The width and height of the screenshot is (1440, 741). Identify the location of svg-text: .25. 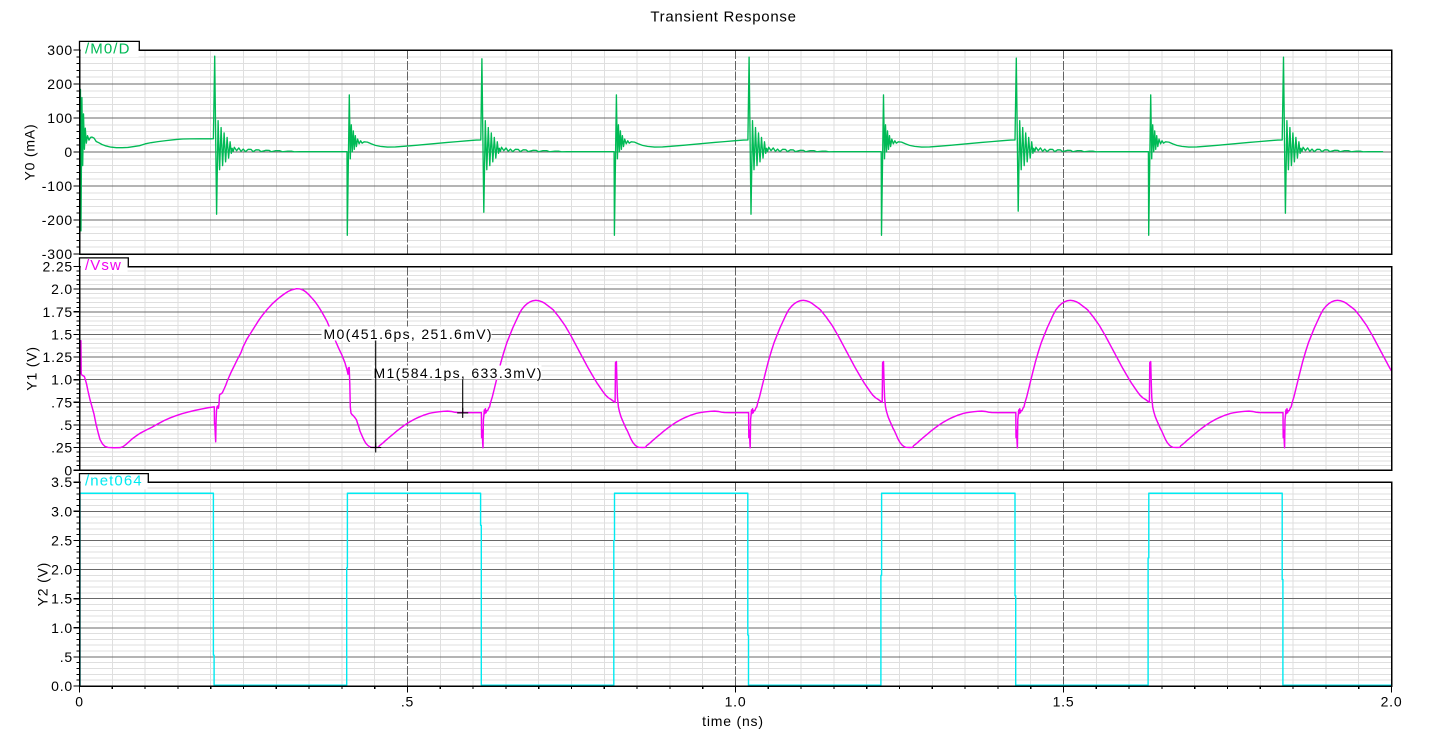
(62, 448).